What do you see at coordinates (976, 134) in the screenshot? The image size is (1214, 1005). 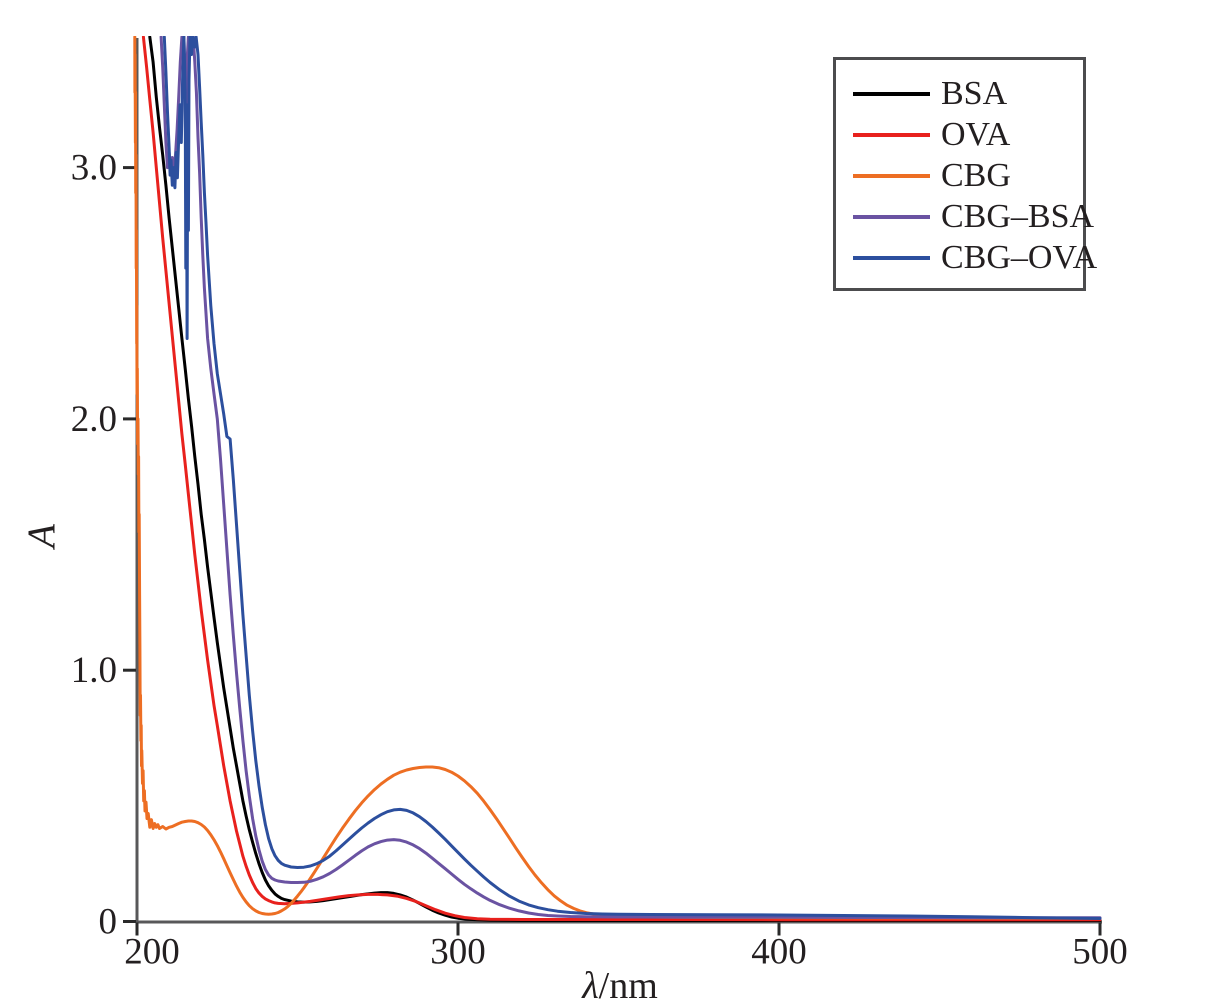 I see `legend-label-ova: OVA` at bounding box center [976, 134].